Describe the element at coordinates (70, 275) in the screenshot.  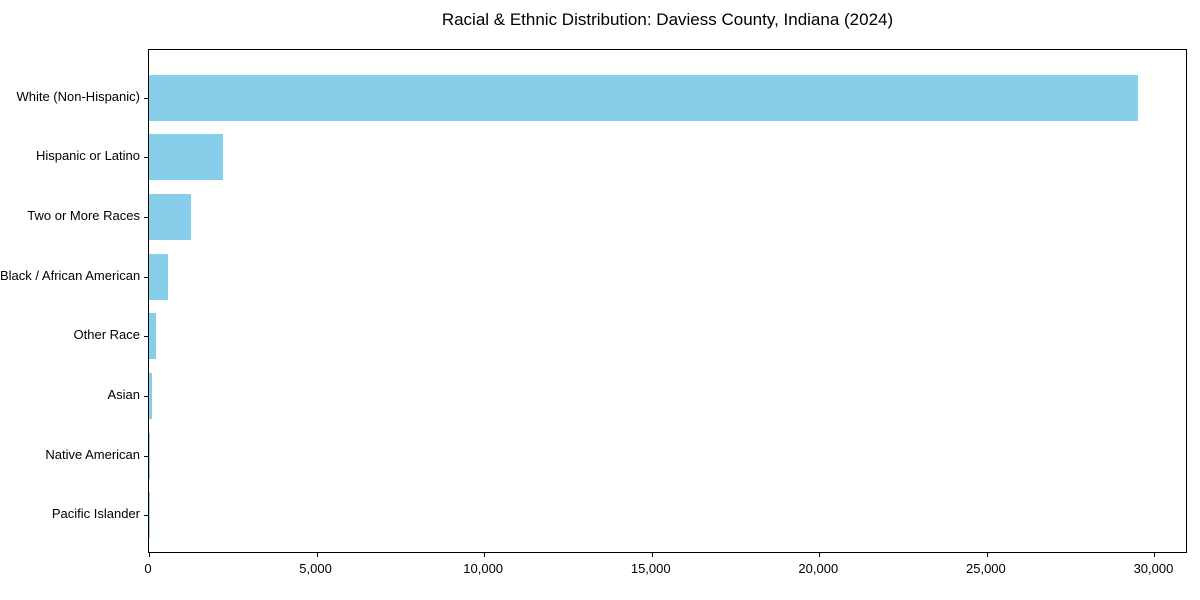
I see `y-axis-label-black-african-american: Black / African American` at that location.